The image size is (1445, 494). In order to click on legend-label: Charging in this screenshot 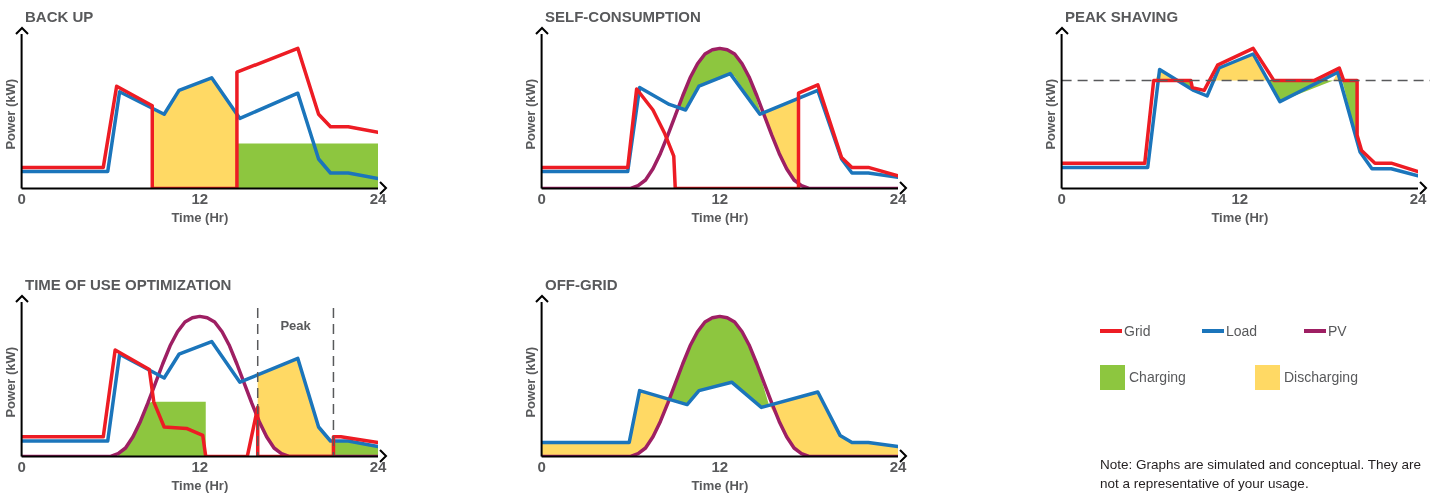, I will do `click(1157, 377)`.